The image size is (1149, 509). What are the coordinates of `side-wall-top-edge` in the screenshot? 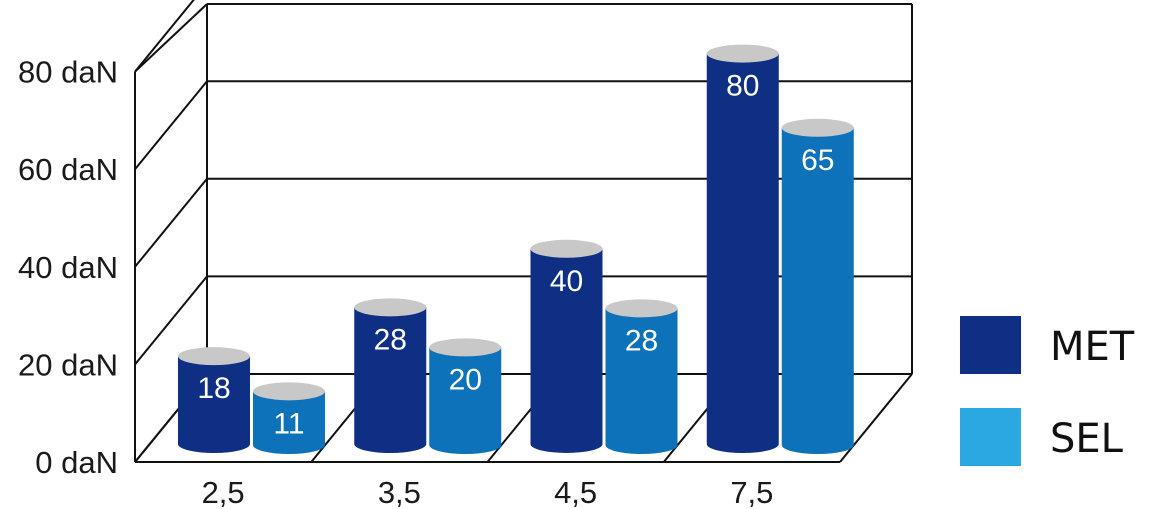 It's located at (171, 38).